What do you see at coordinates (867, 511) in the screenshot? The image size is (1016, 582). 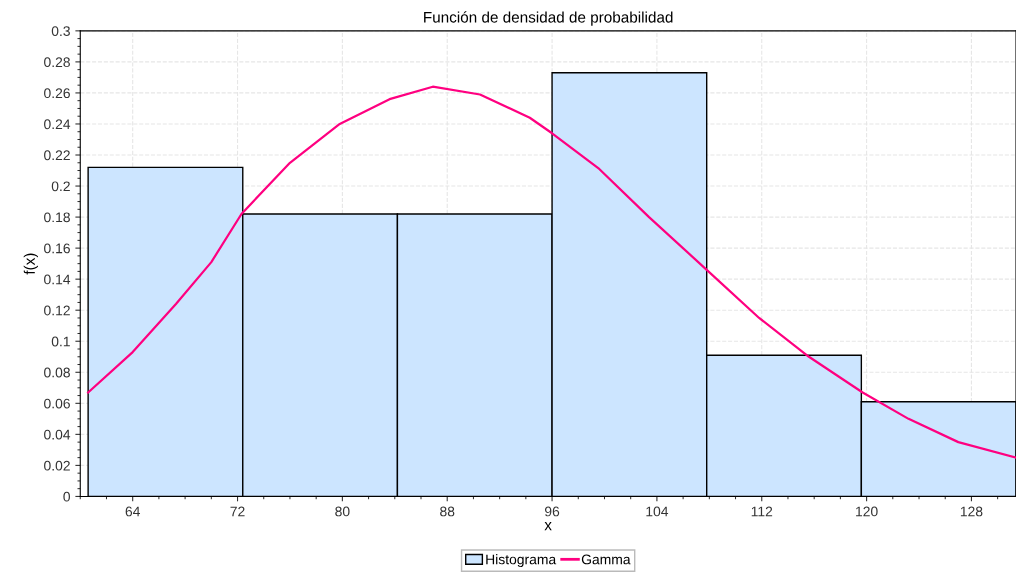 I see `x-tick-label: 120` at bounding box center [867, 511].